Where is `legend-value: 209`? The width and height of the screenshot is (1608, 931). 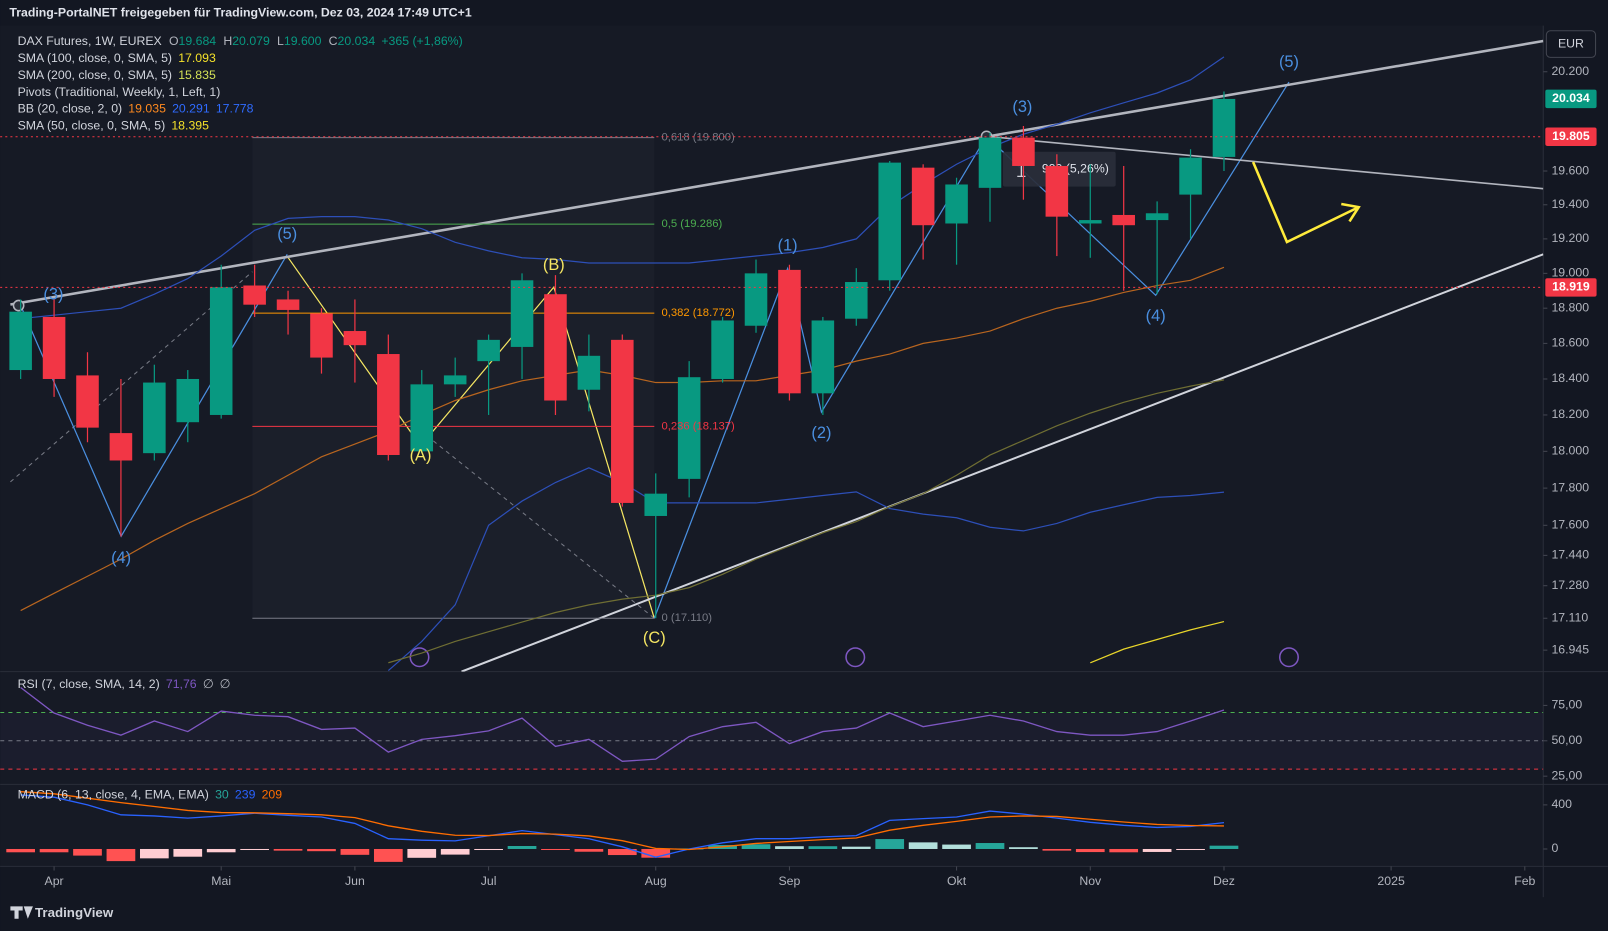
legend-value: 209 is located at coordinates (272, 795).